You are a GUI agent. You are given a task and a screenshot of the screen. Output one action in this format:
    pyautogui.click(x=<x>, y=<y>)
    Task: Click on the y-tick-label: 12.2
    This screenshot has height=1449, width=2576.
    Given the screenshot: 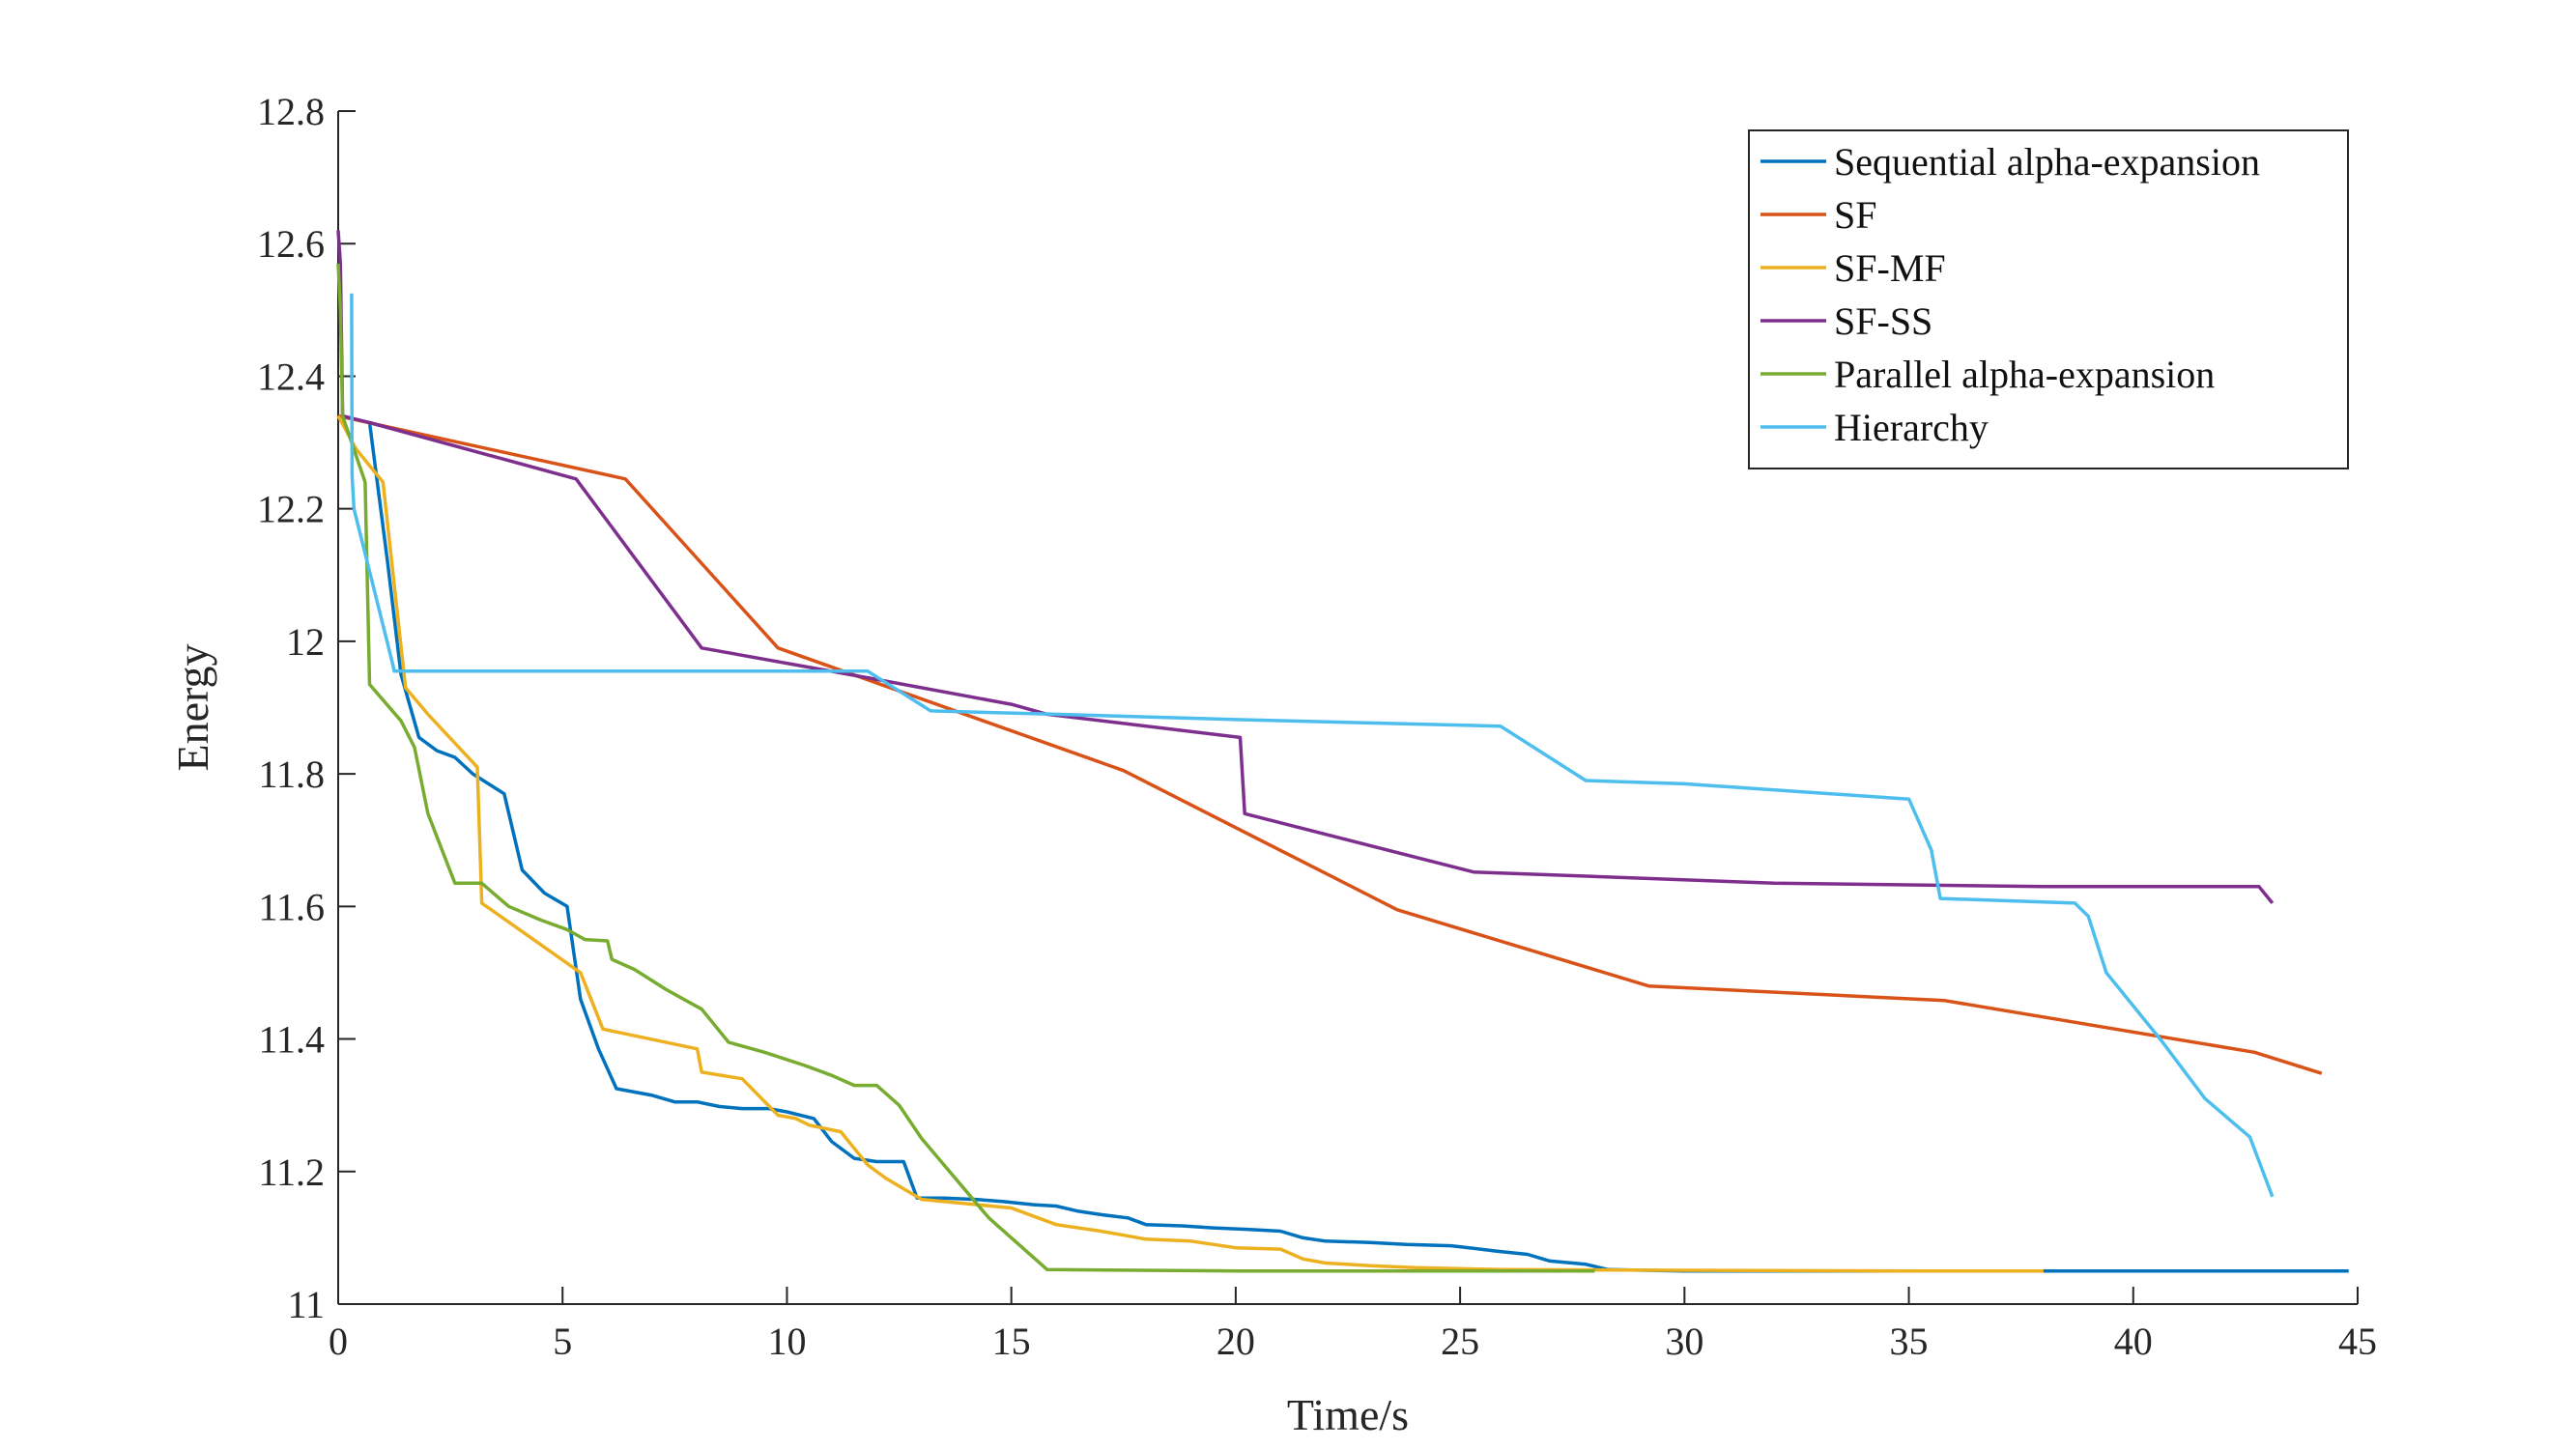 What is the action you would take?
    pyautogui.click(x=291, y=510)
    